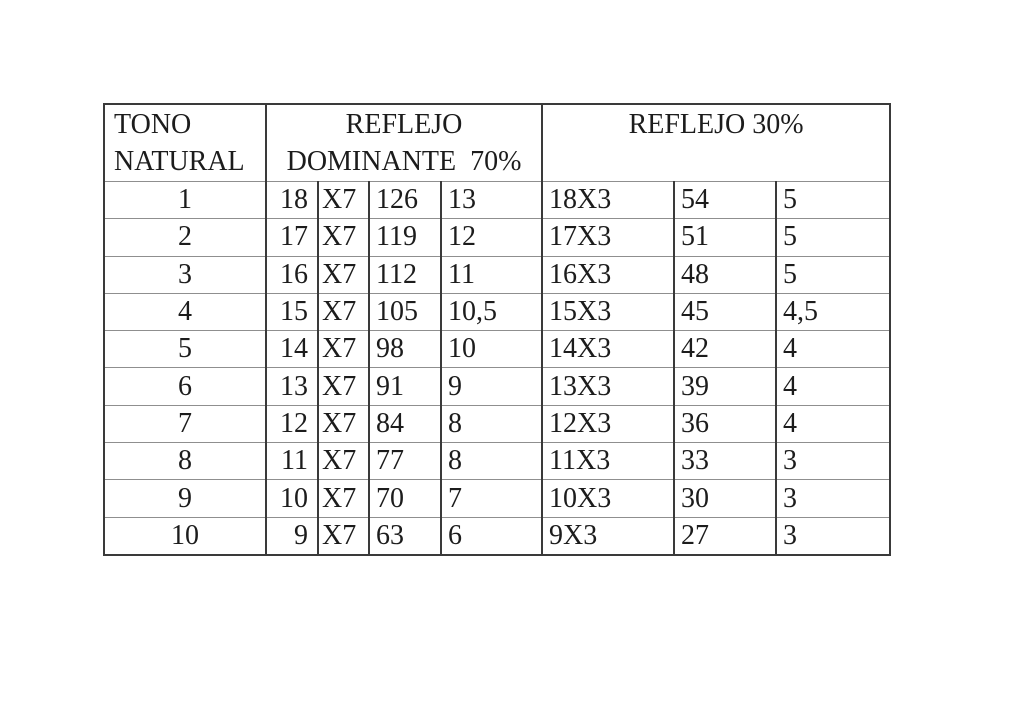 The width and height of the screenshot is (1024, 724). Describe the element at coordinates (292, 312) in the screenshot. I see `dominante-base-cell: 15` at that location.